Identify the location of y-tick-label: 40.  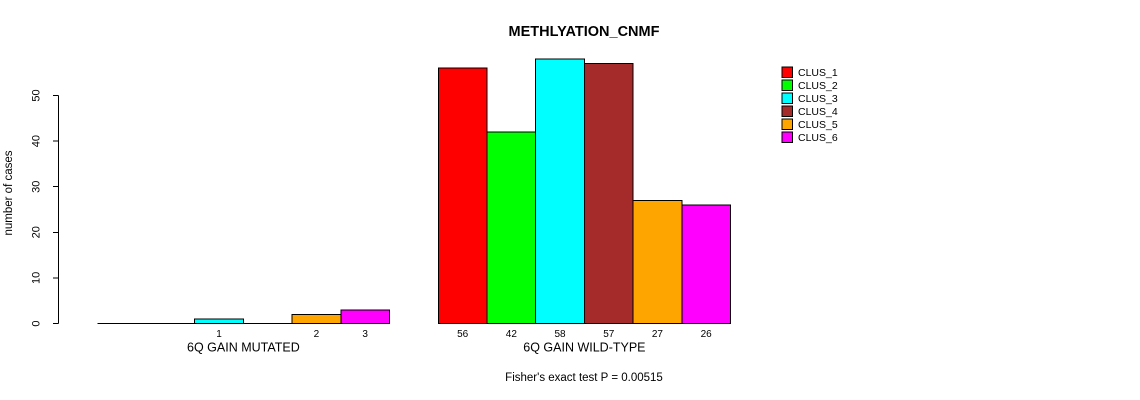
(36, 141).